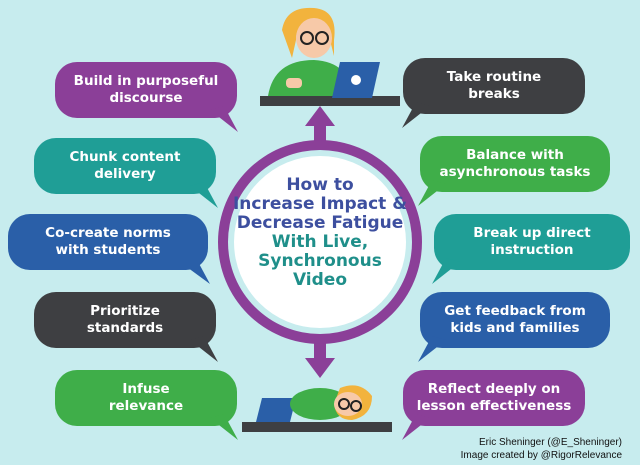 This screenshot has height=465, width=640. I want to click on person-at-laptop-illustration, so click(330, 56).